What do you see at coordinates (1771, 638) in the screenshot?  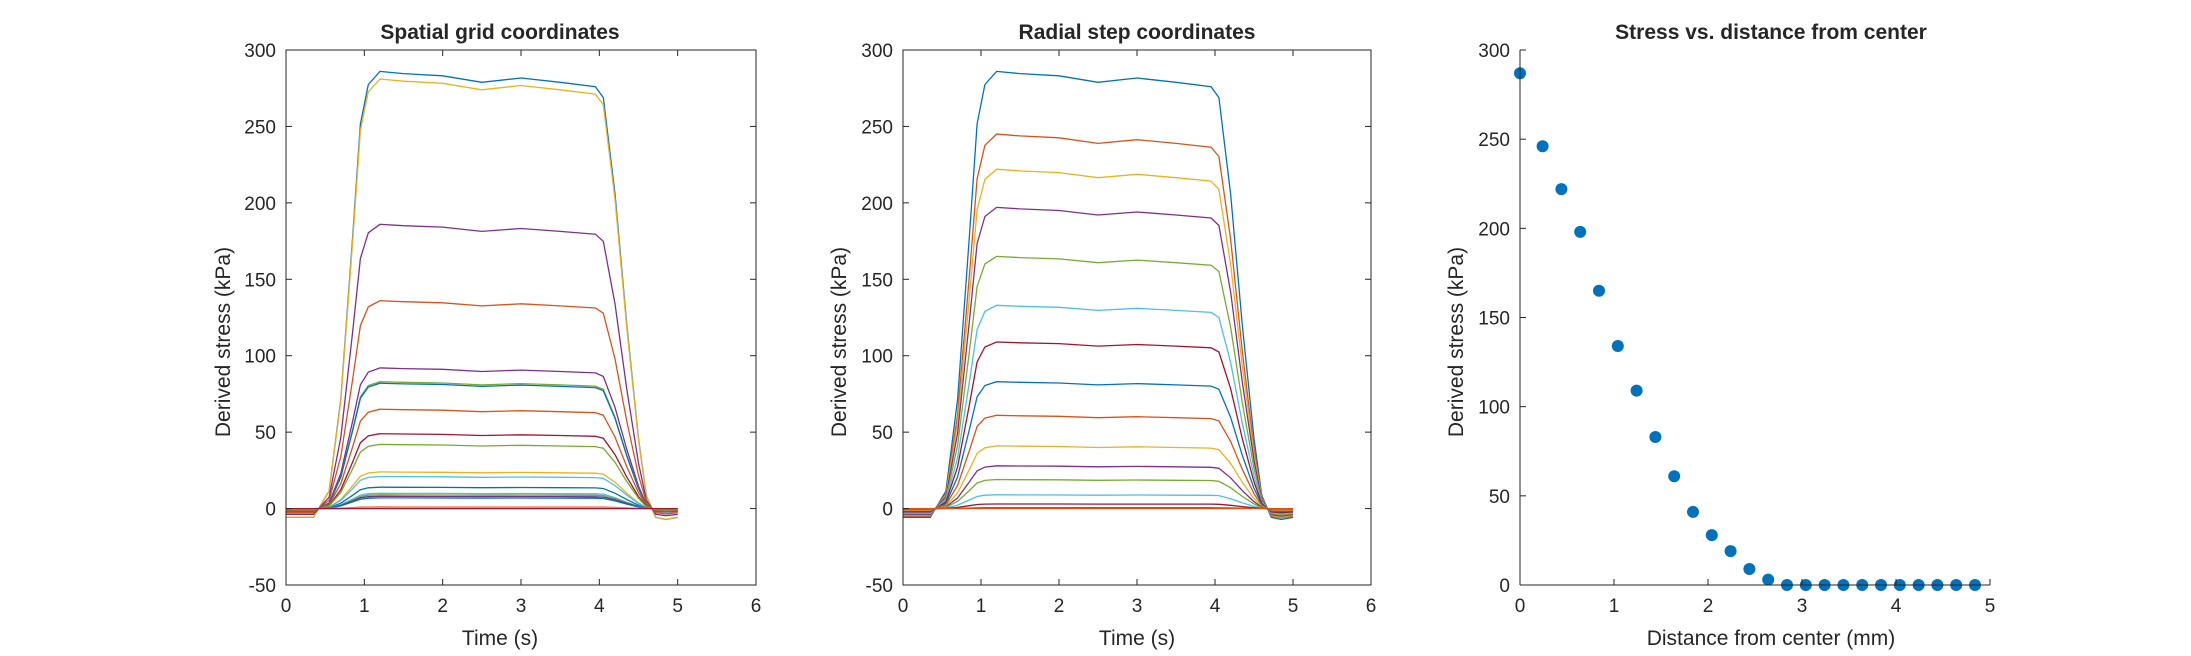 I see `x-axis-label: Distance from center (mm)` at bounding box center [1771, 638].